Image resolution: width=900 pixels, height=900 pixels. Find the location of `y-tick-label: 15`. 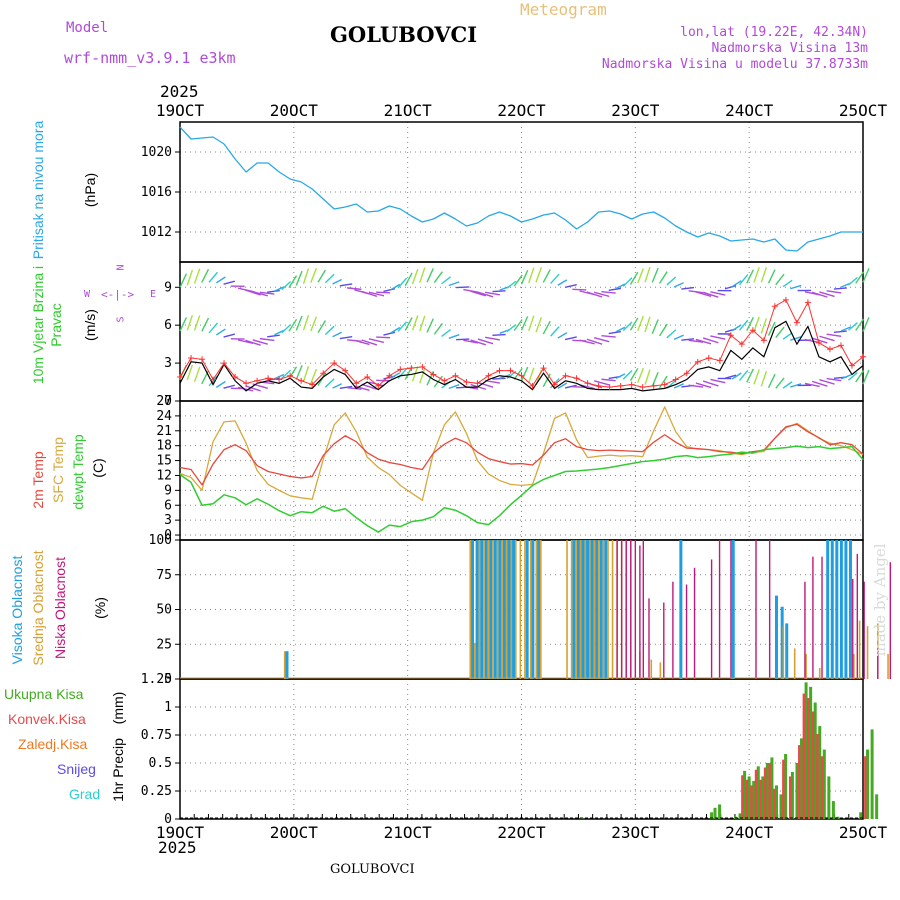

y-tick-label: 15 is located at coordinates (164, 461).